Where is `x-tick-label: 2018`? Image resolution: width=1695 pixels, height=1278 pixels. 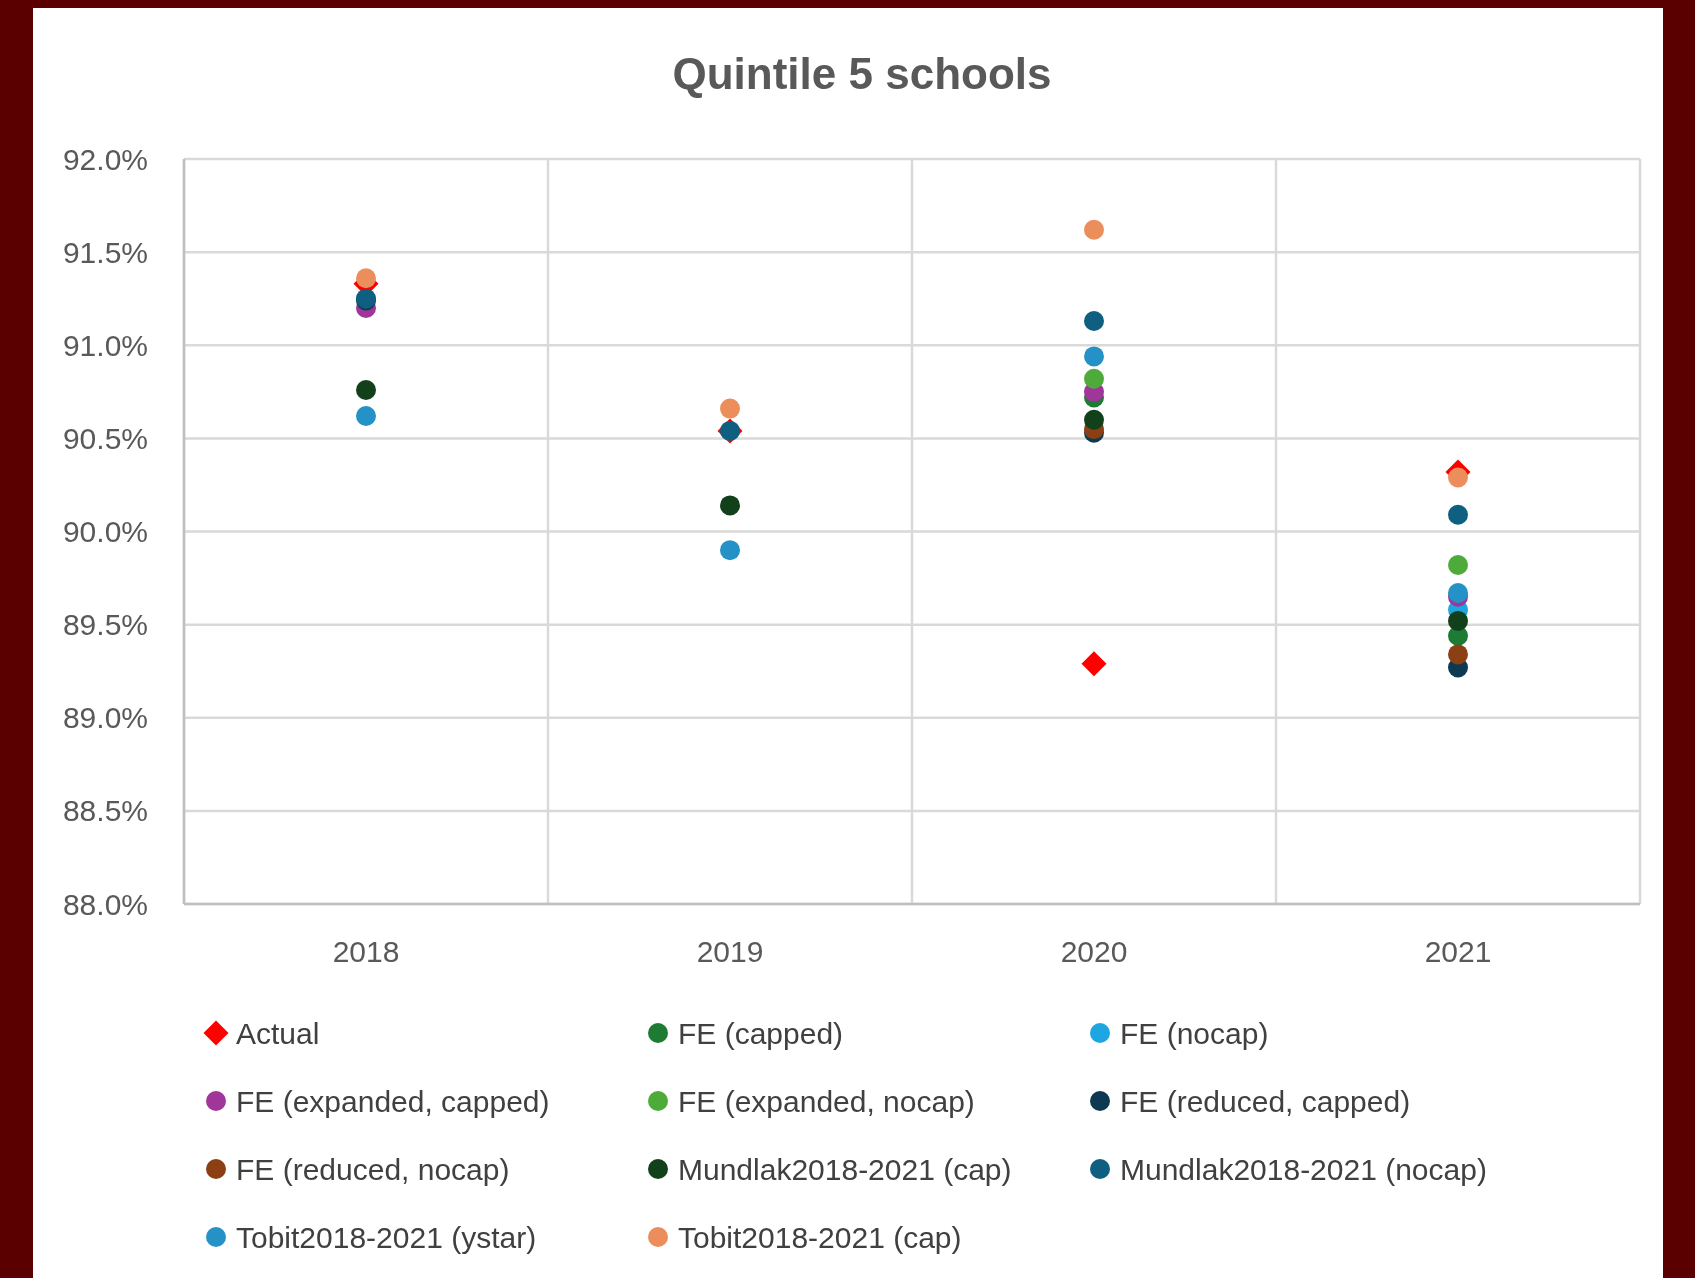
x-tick-label: 2018 is located at coordinates (366, 951).